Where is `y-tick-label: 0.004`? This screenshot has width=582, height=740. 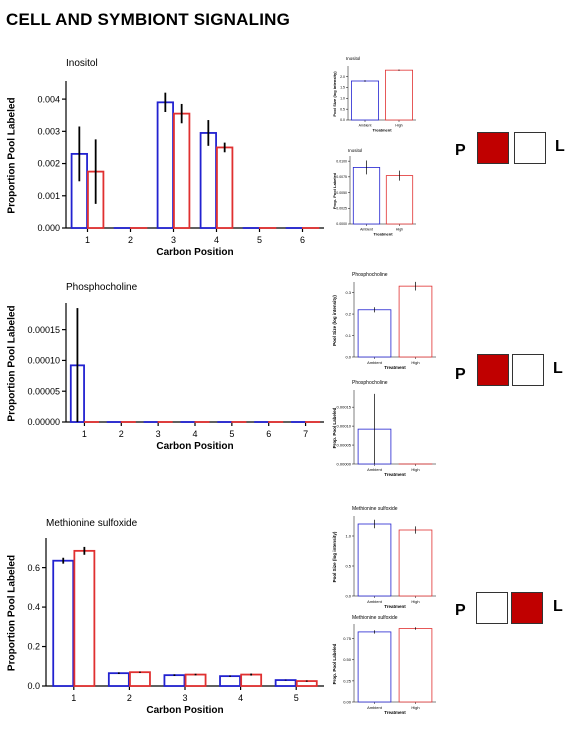
y-tick-label: 0.004 is located at coordinates (48, 99).